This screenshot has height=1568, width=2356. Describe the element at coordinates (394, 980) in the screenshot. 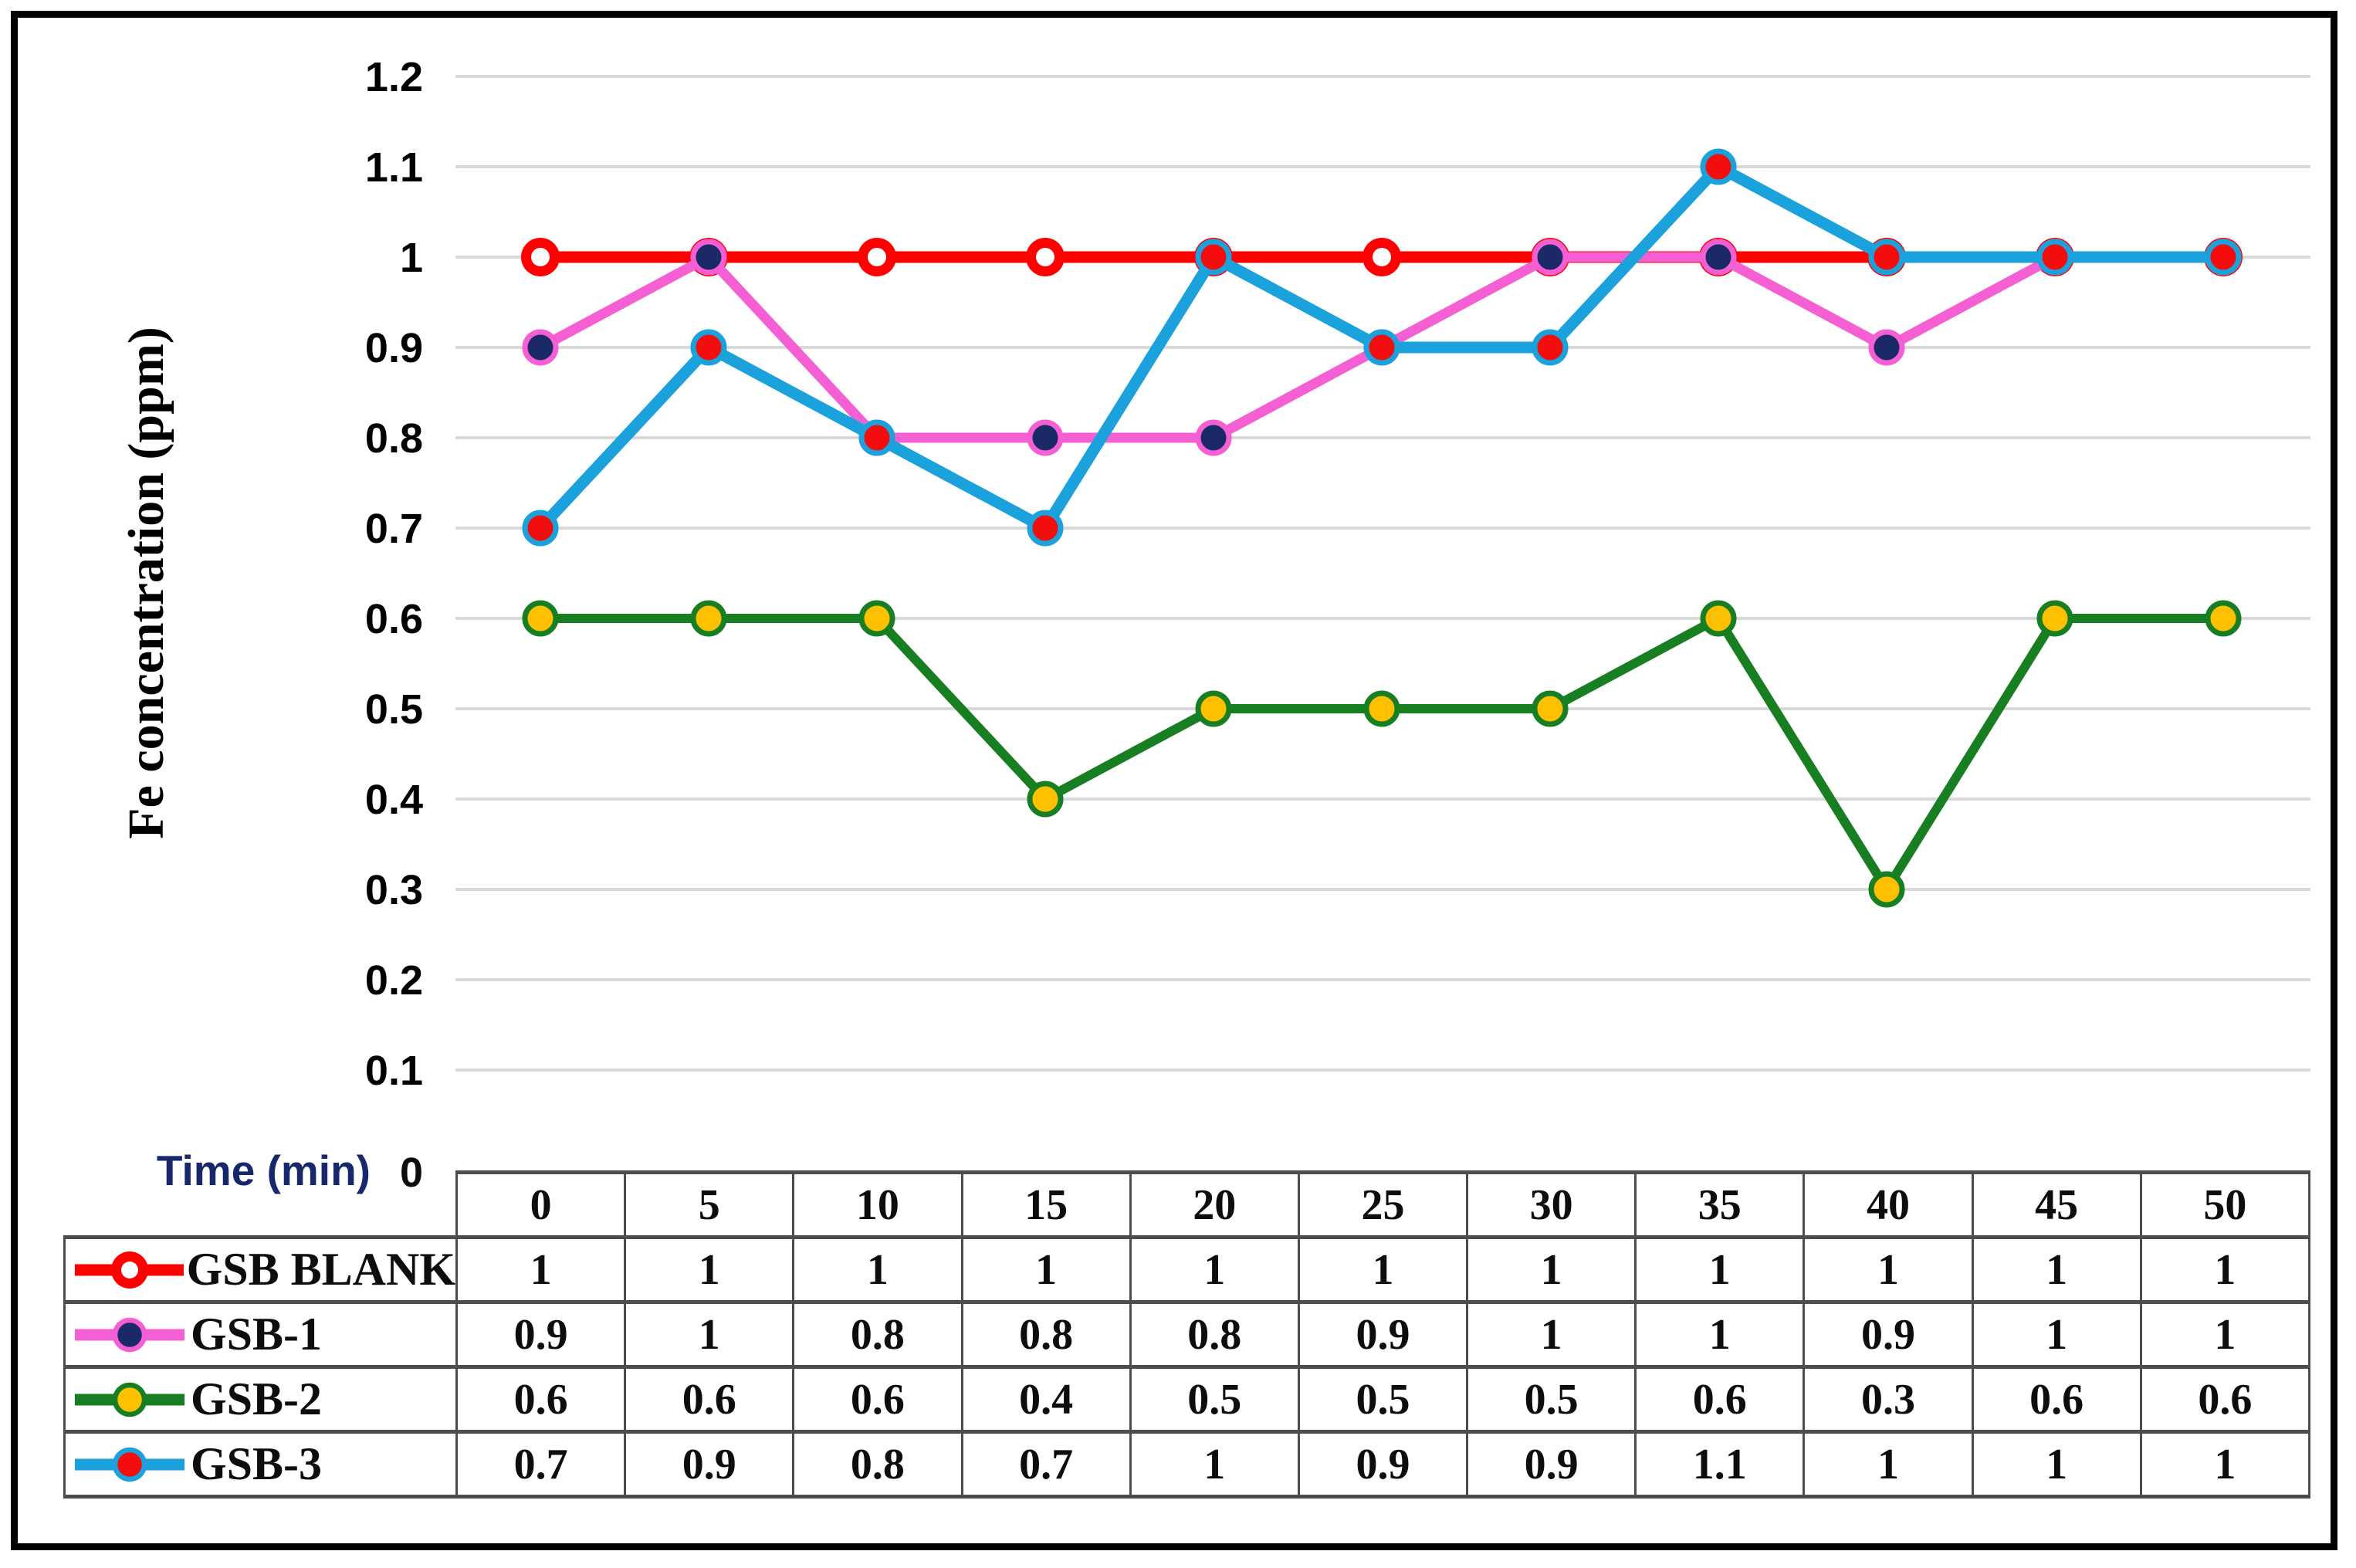

I see `y-tick-label: 0.2` at that location.